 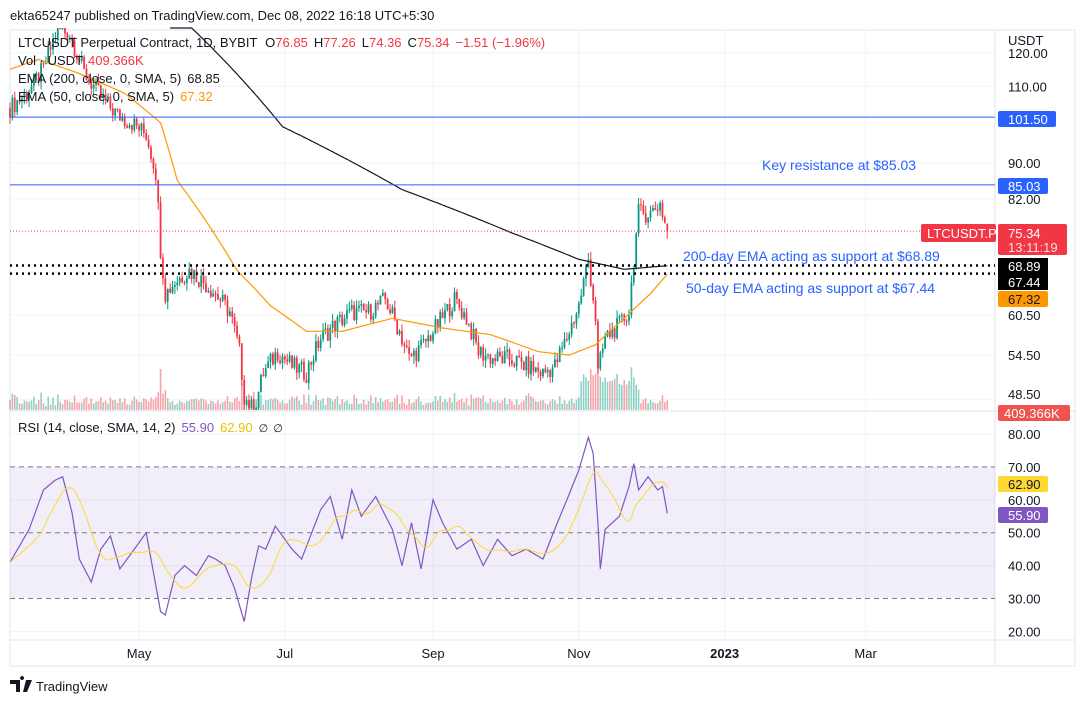 What do you see at coordinates (1028, 224) in the screenshot?
I see `price-axis: 120.00 110.00 90.00 82.00 60.50 54.50 48.50` at bounding box center [1028, 224].